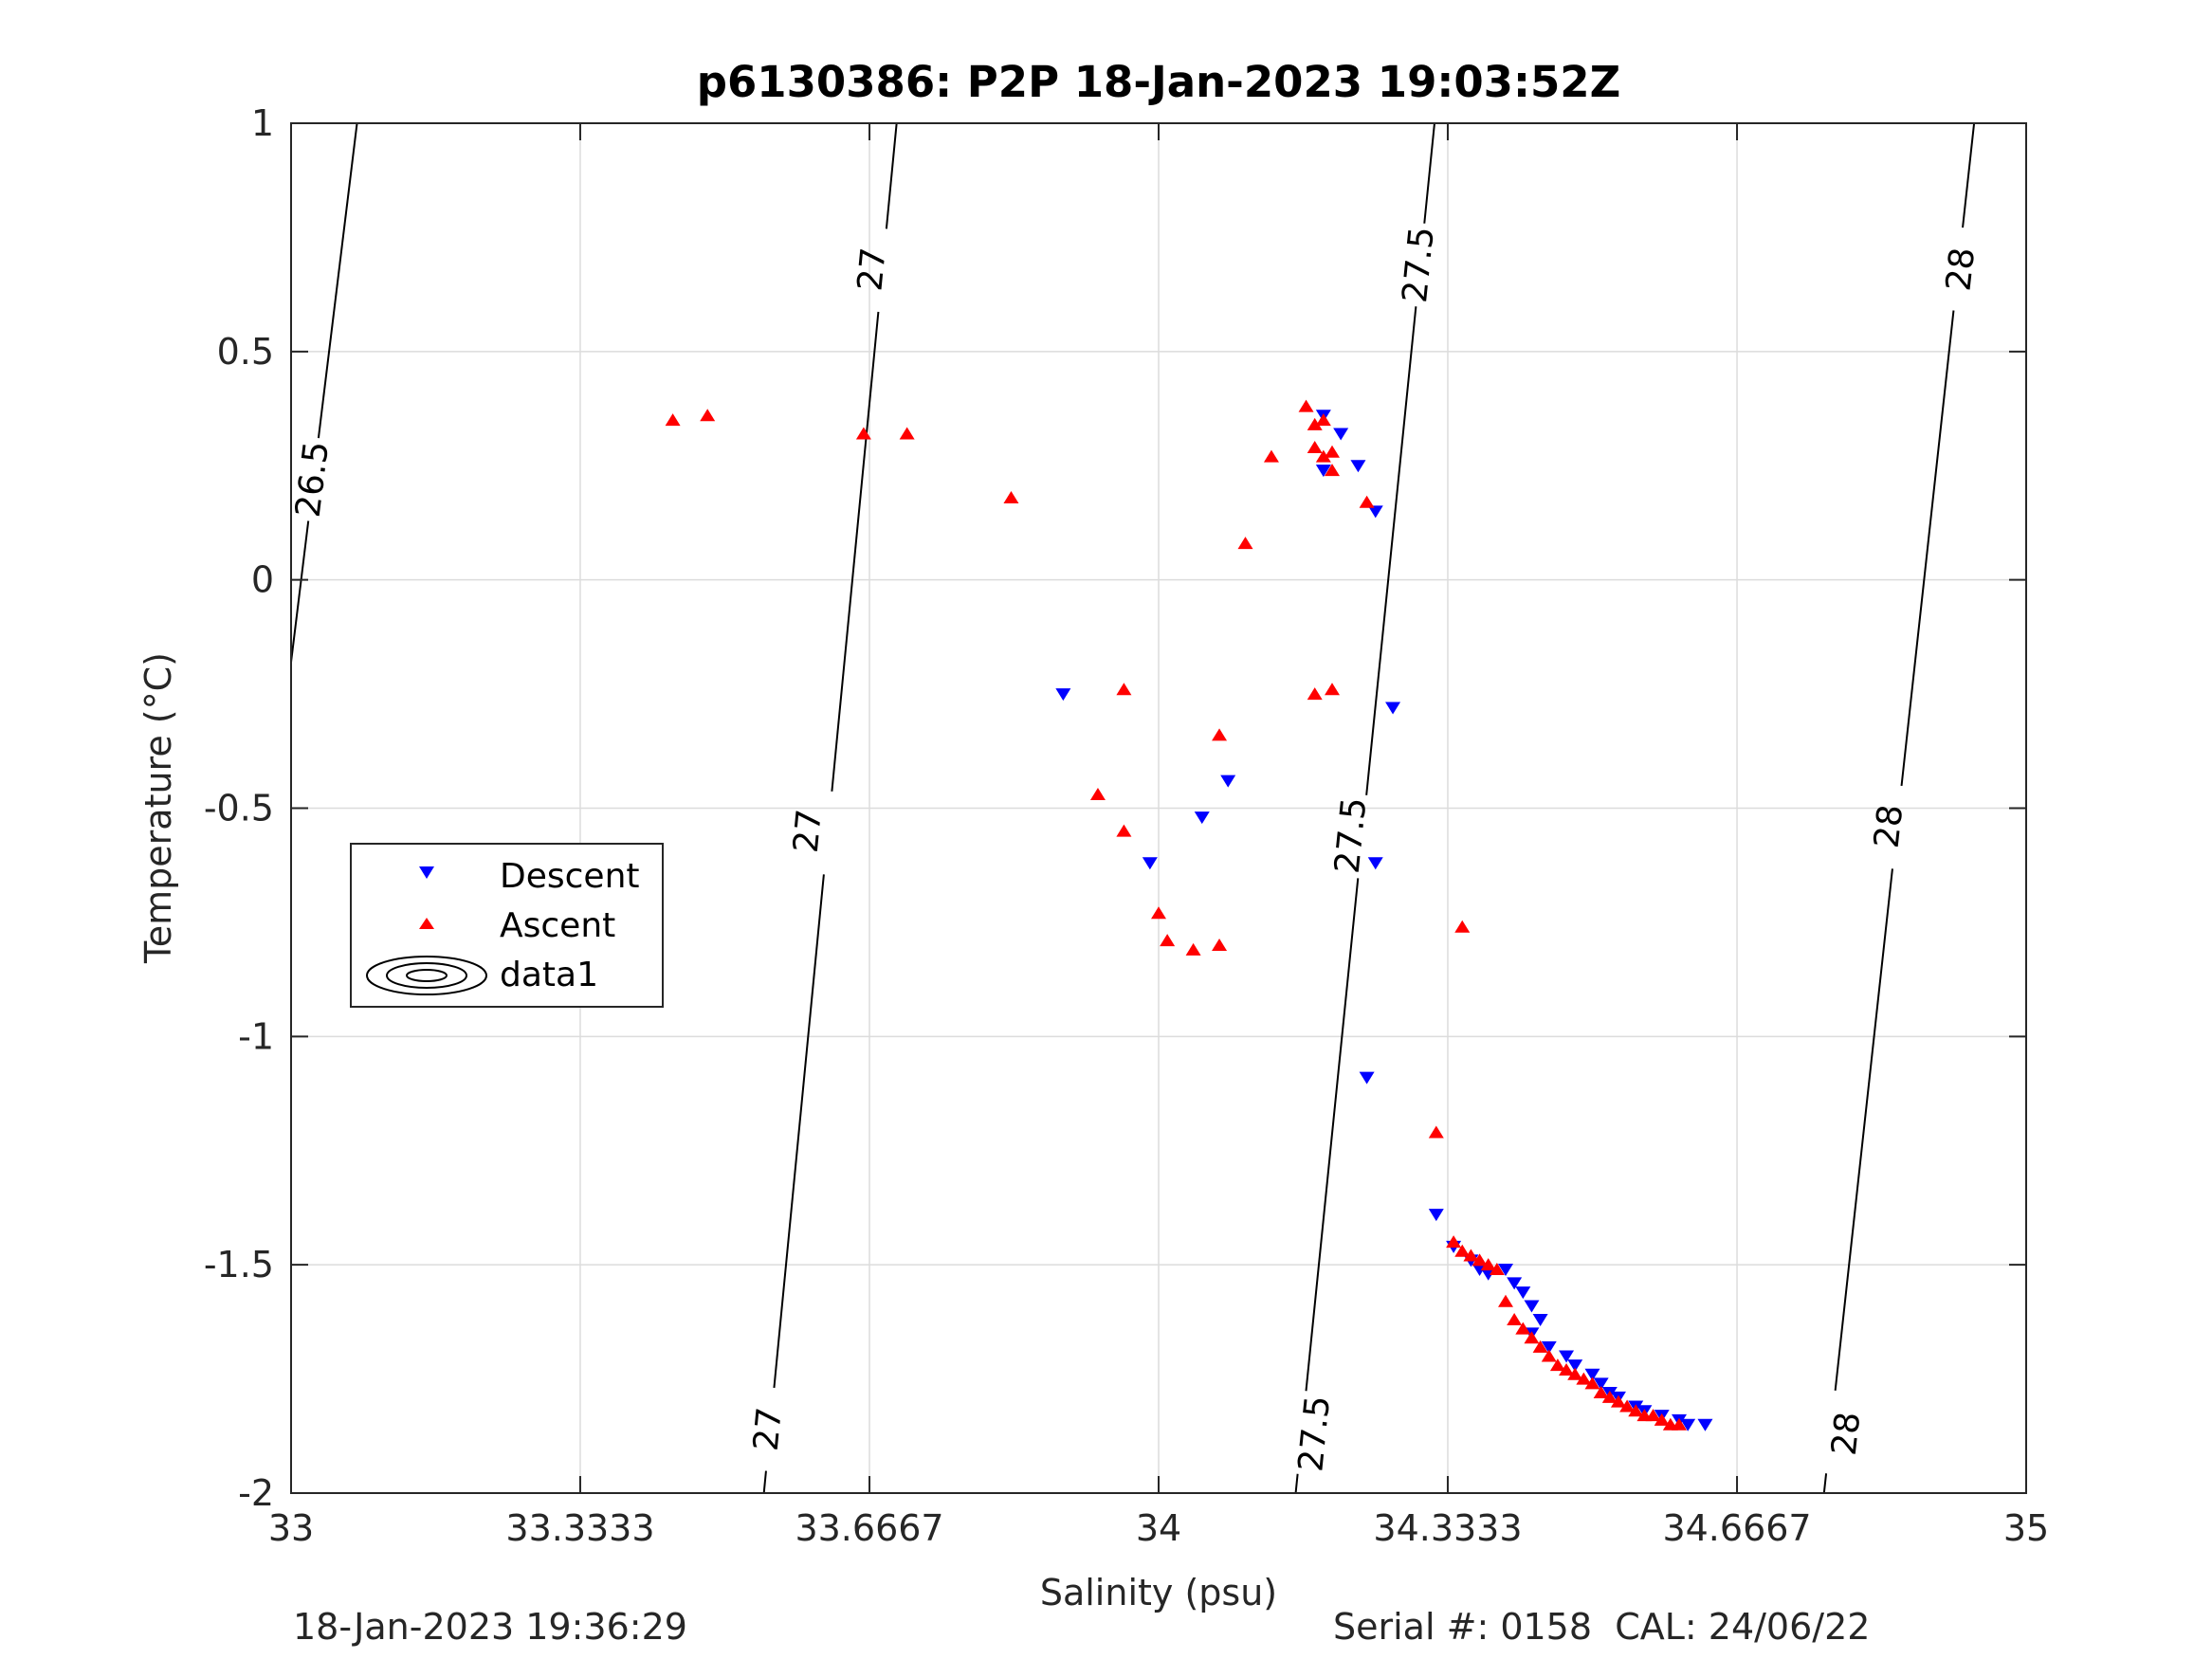 This screenshot has width=2212, height=1659. I want to click on y-tick-label: 0, so click(262, 580).